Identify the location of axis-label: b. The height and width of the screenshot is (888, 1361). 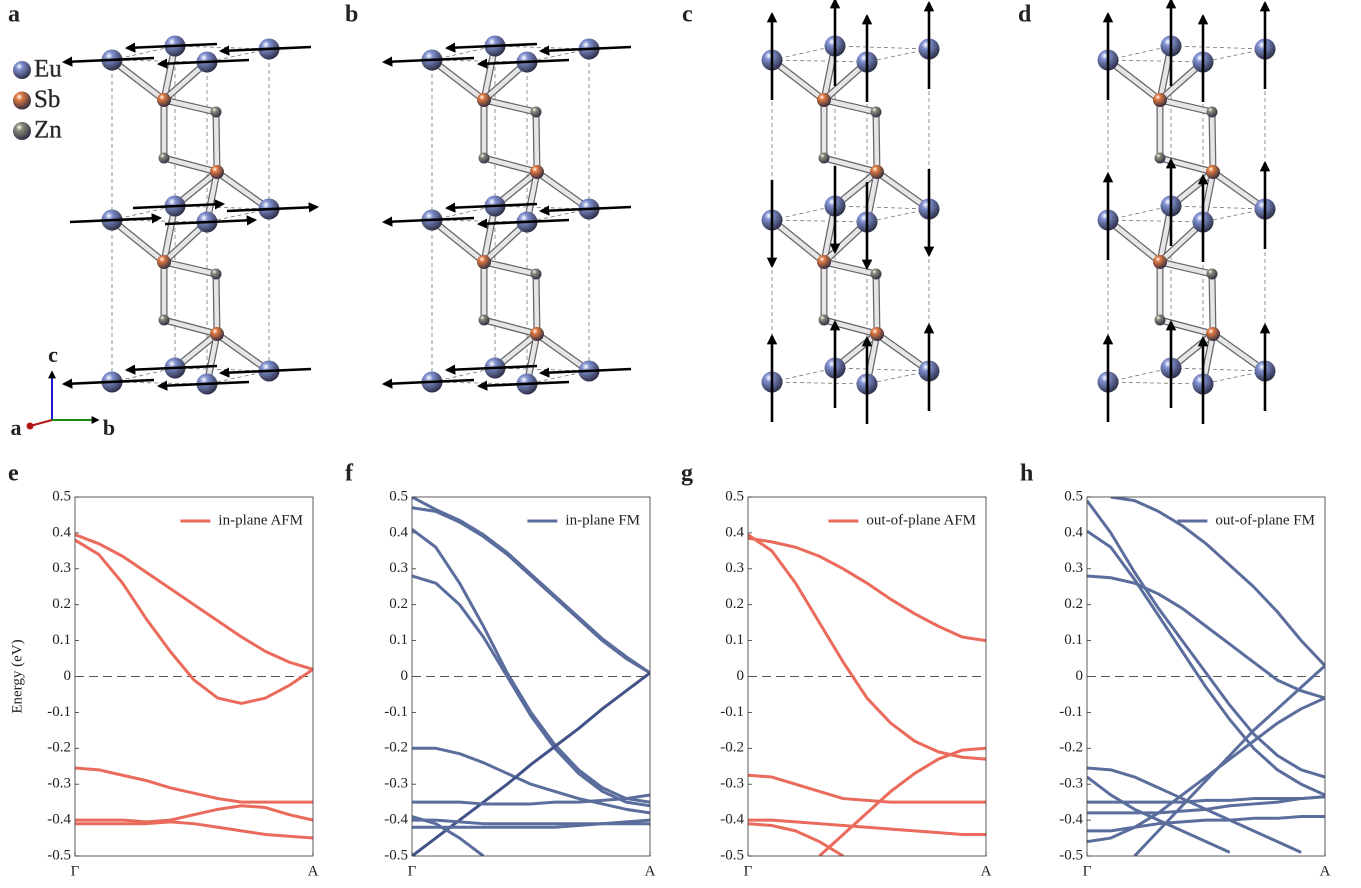
(109, 427).